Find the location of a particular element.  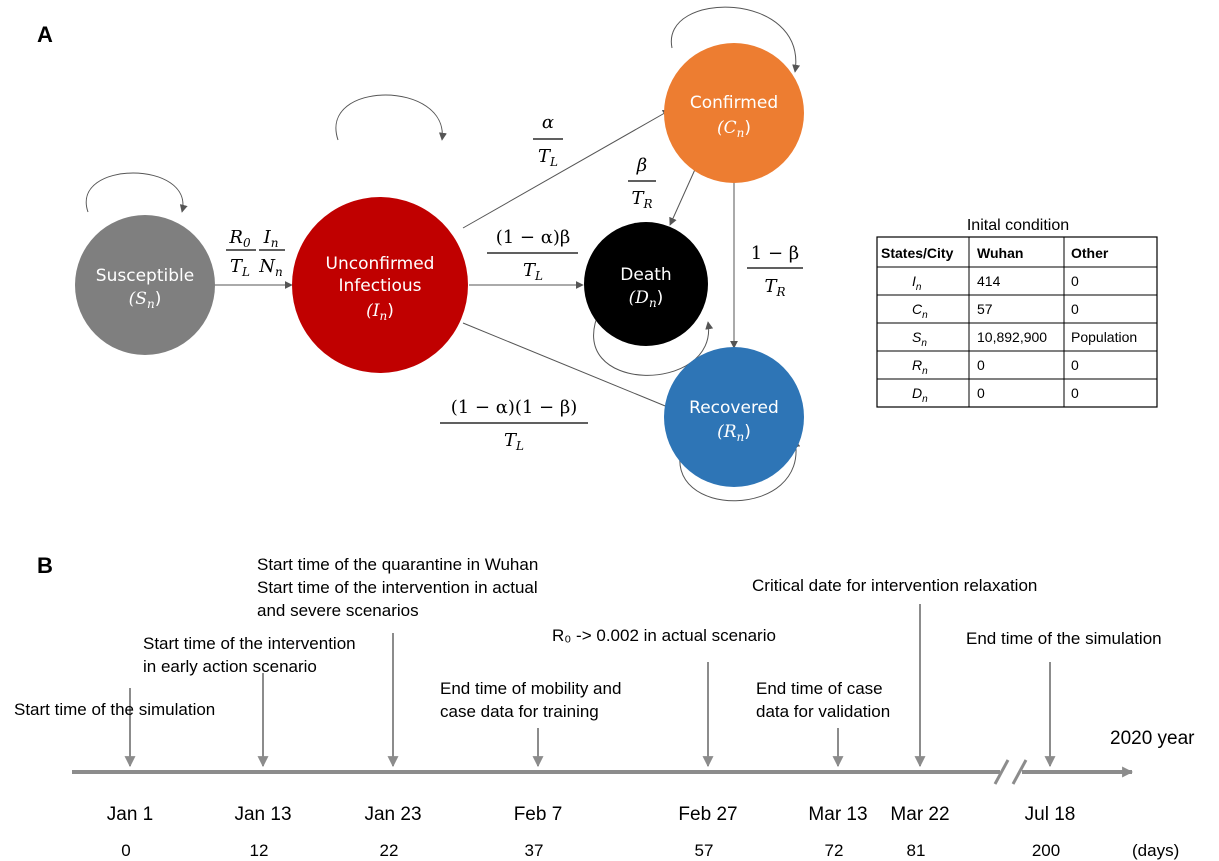

event-date-label: Jan 23 is located at coordinates (392, 814).